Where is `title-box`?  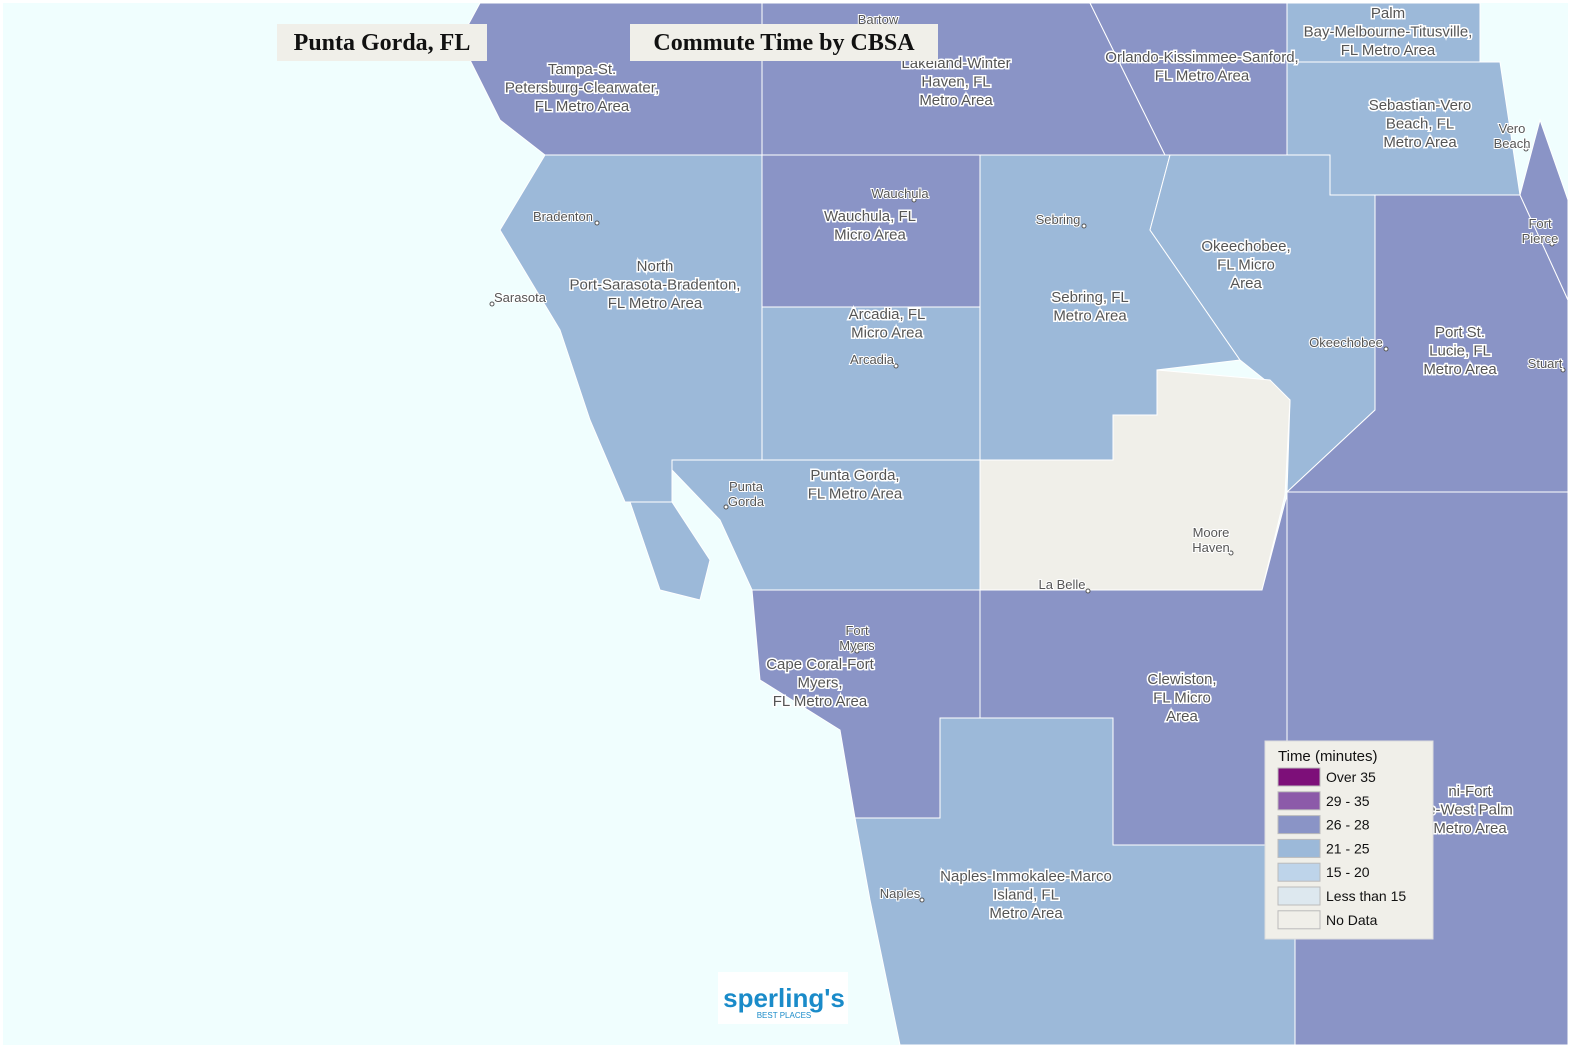 title-box is located at coordinates (784, 42).